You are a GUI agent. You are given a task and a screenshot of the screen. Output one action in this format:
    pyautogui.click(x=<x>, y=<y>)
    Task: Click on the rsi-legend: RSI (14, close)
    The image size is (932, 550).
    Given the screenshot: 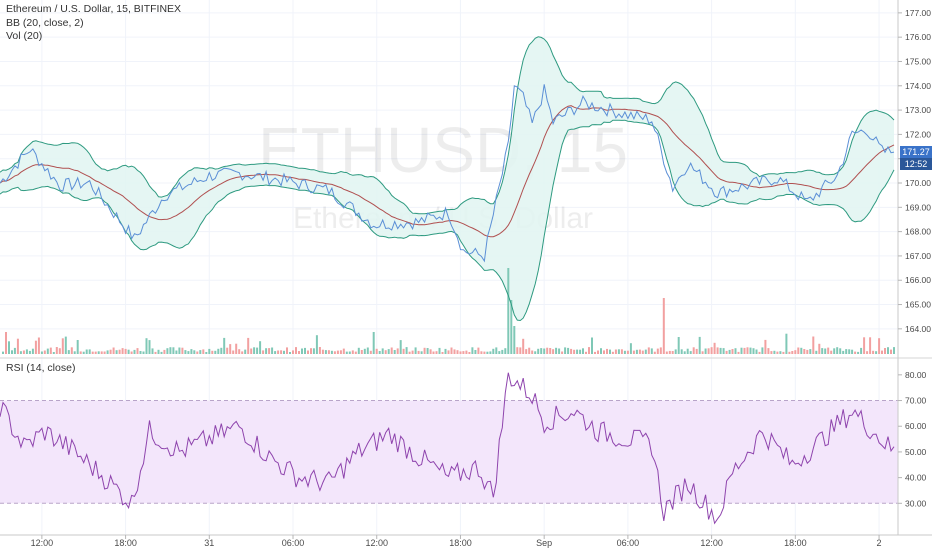 What is the action you would take?
    pyautogui.click(x=41, y=368)
    